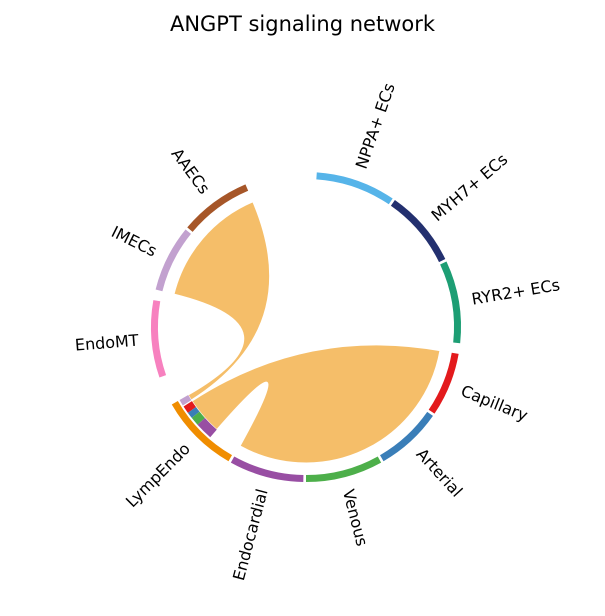 This screenshot has width=605, height=616. I want to click on label-venous: Venous, so click(355, 517).